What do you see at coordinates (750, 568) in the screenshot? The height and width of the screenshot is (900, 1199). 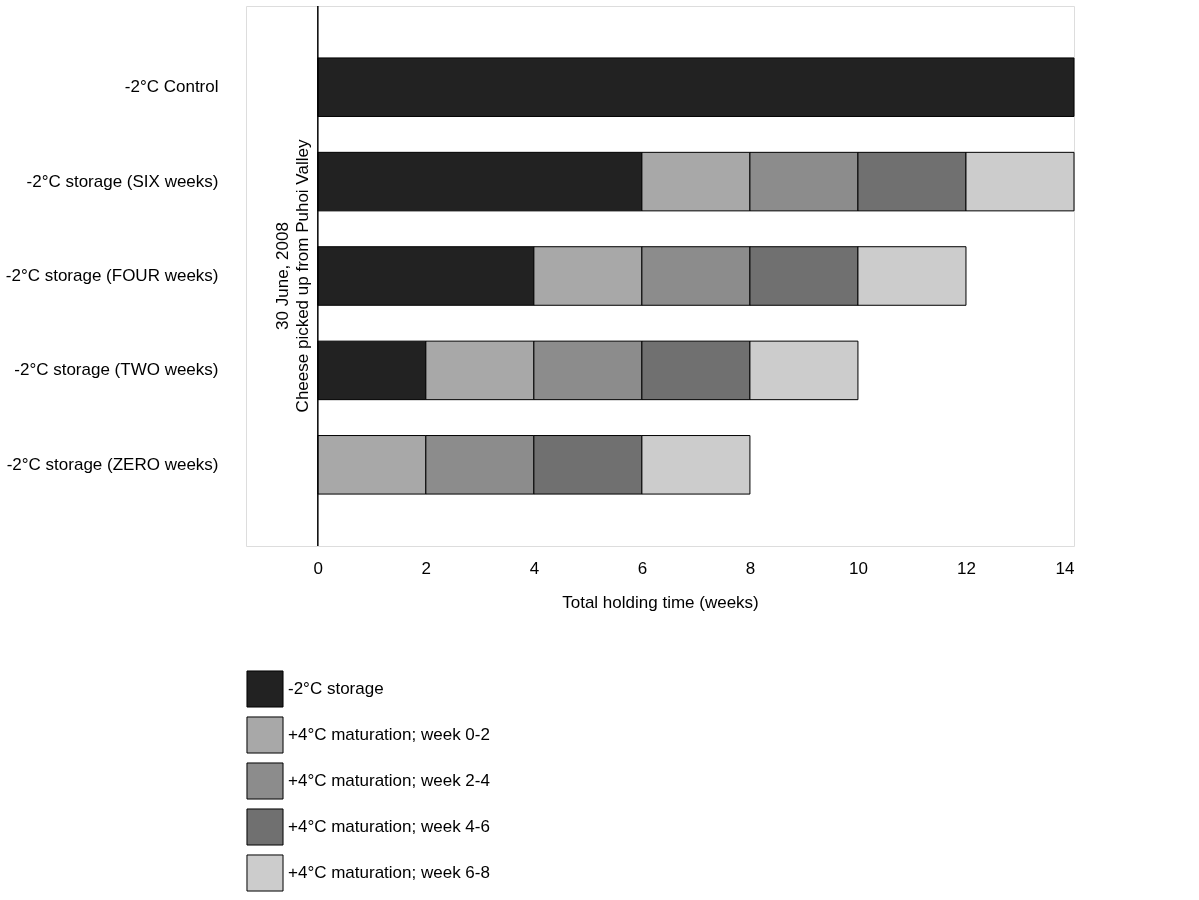 I see `x-tick-label: 8` at bounding box center [750, 568].